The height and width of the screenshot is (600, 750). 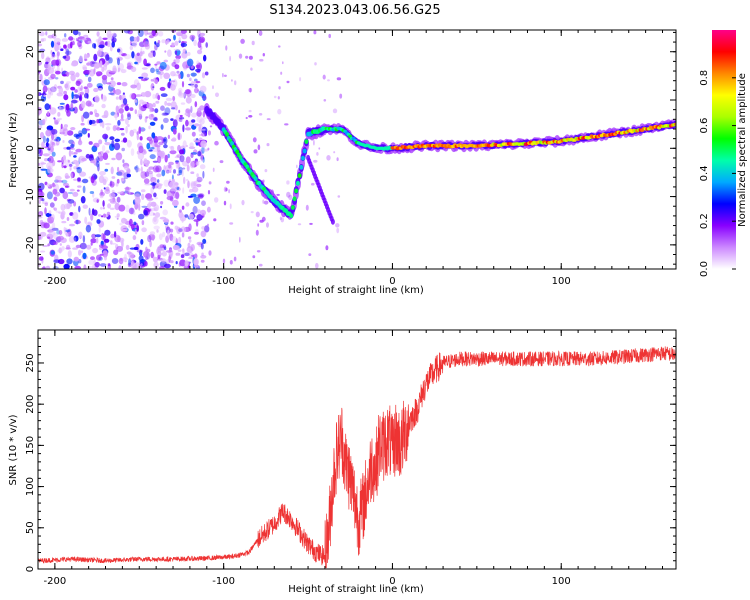 I want to click on colorbar-strip, so click(x=724, y=149).